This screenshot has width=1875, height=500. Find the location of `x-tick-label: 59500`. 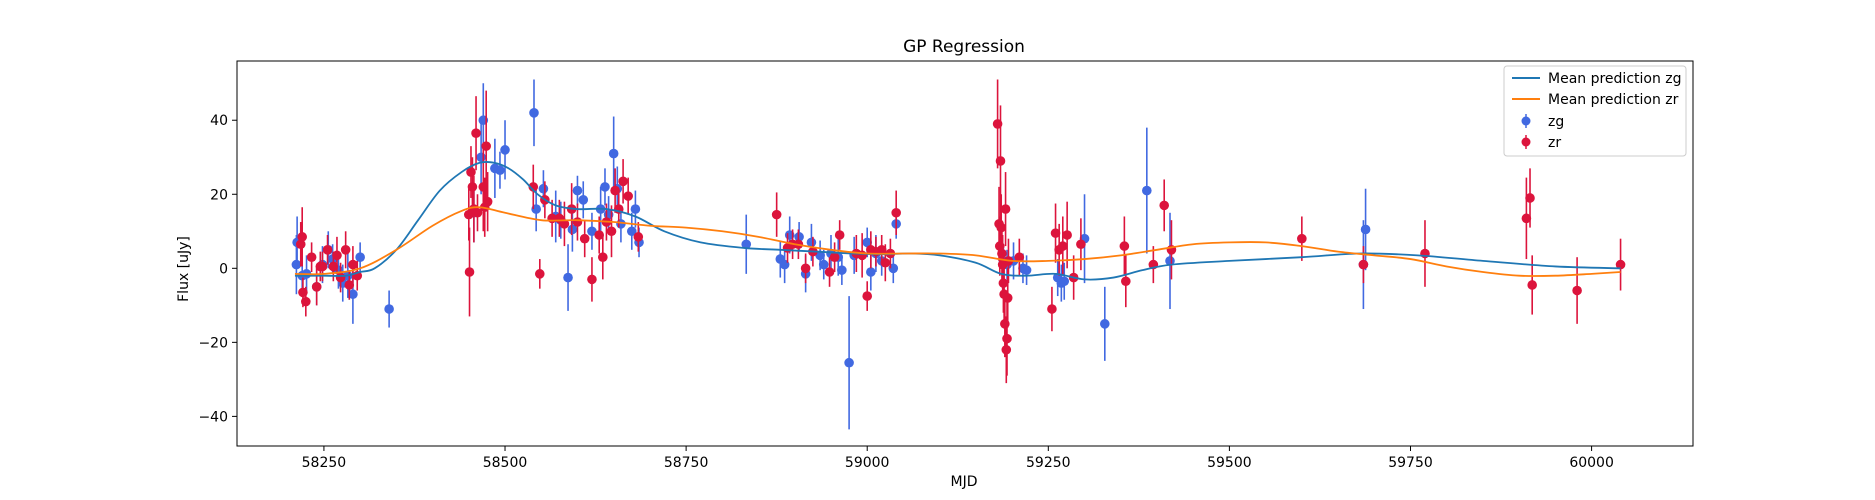

x-tick-label: 59500 is located at coordinates (1229, 463).